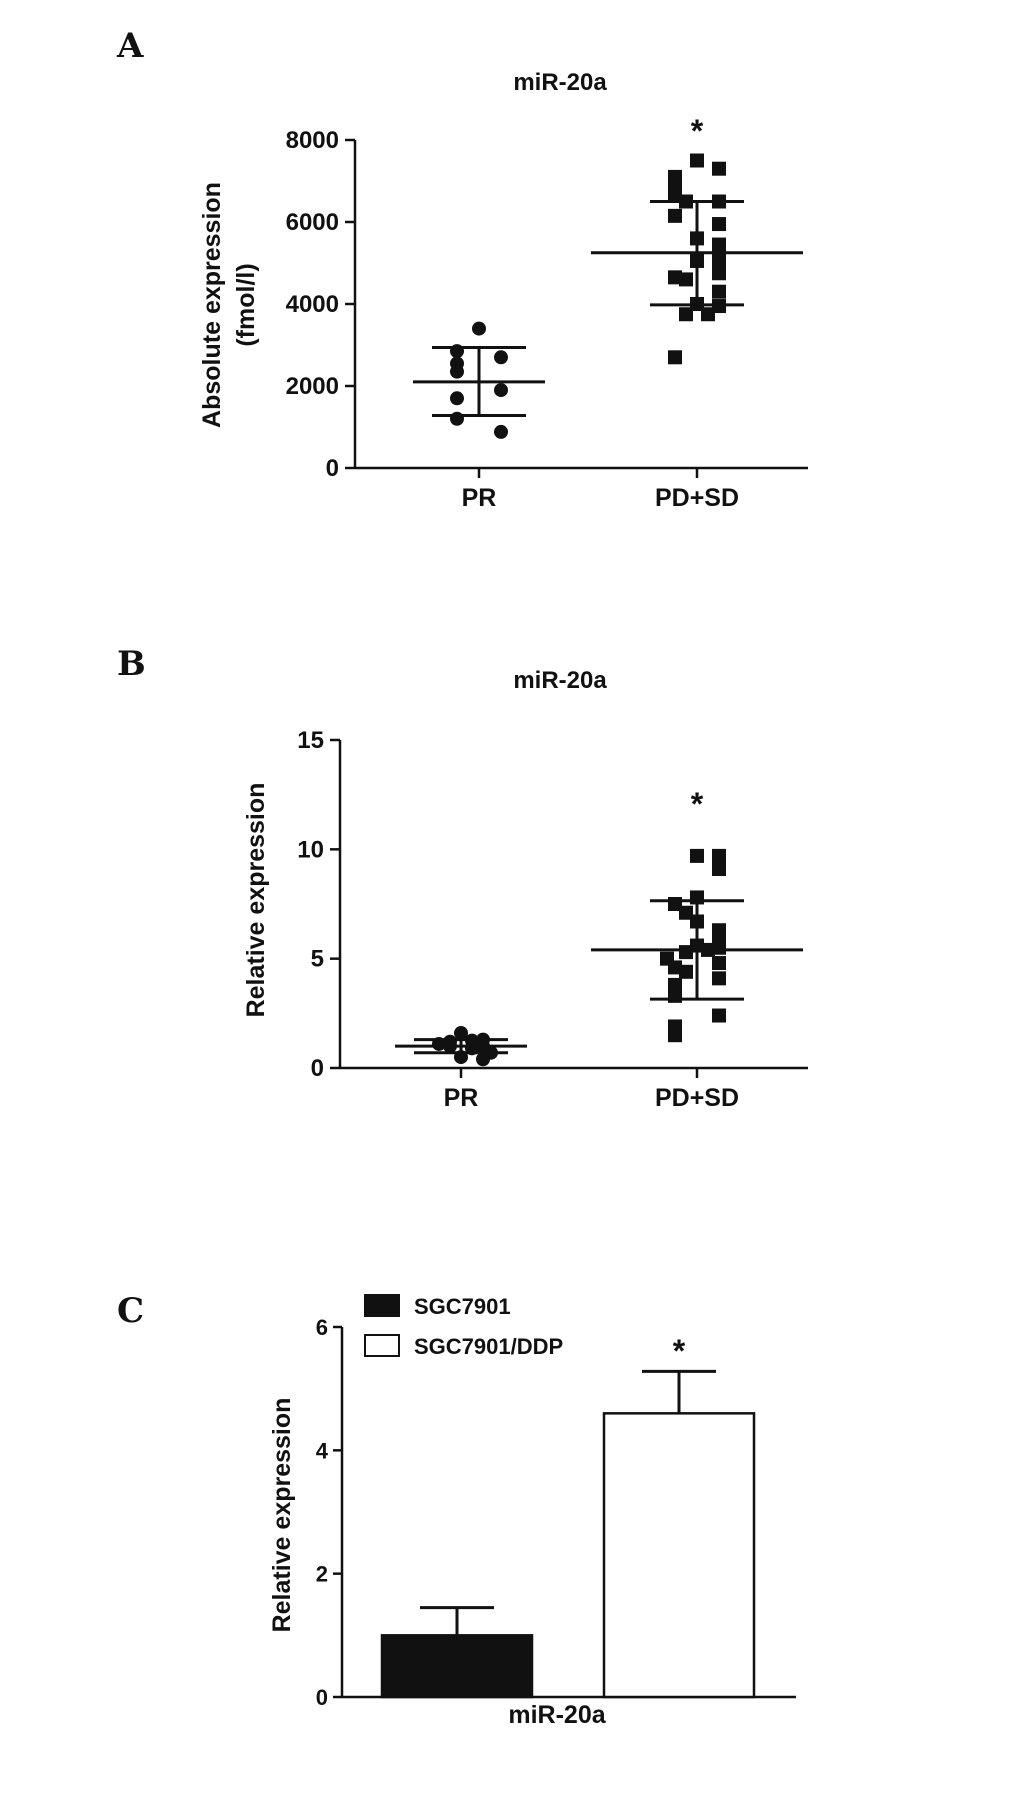  What do you see at coordinates (463, 1326) in the screenshot?
I see `legend-c: SGC7901 SGC7901/DDP` at bounding box center [463, 1326].